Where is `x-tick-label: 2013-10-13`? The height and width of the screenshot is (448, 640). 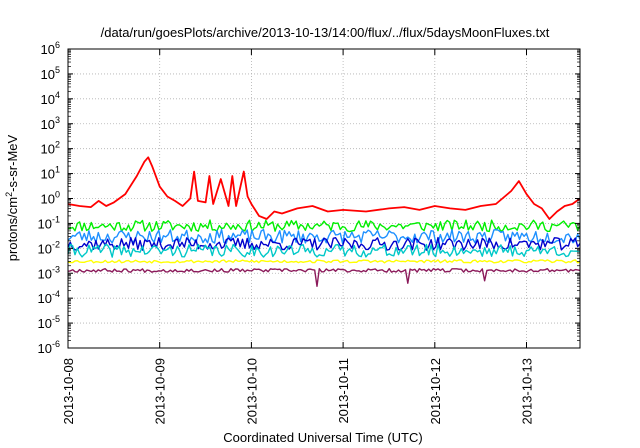 x-tick-label: 2013-10-13 is located at coordinates (527, 391).